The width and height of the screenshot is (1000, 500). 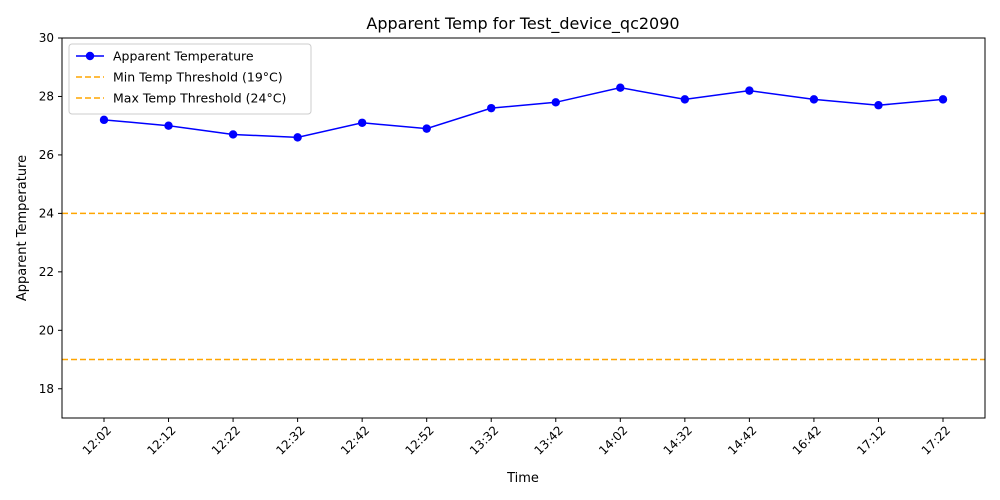 I want to click on legend-label-threshold-0: Min Temp Threshold (19°C), so click(x=198, y=77).